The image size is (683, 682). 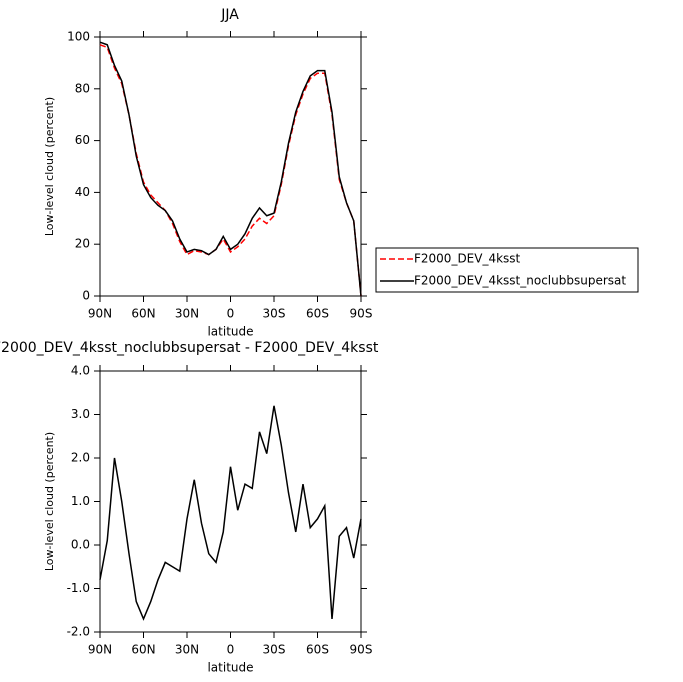 What do you see at coordinates (86, 296) in the screenshot?
I see `y-tick-label: 0` at bounding box center [86, 296].